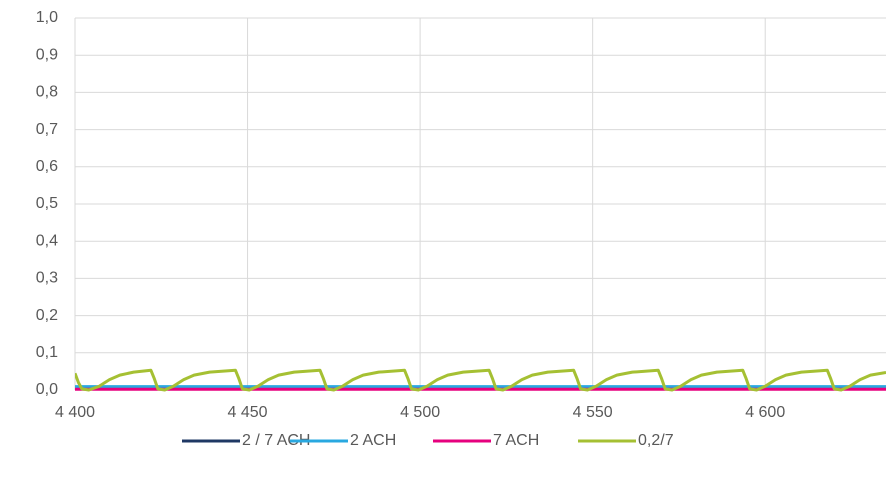  Describe the element at coordinates (373, 440) in the screenshot. I see `legend-label: 2 ACH` at that location.